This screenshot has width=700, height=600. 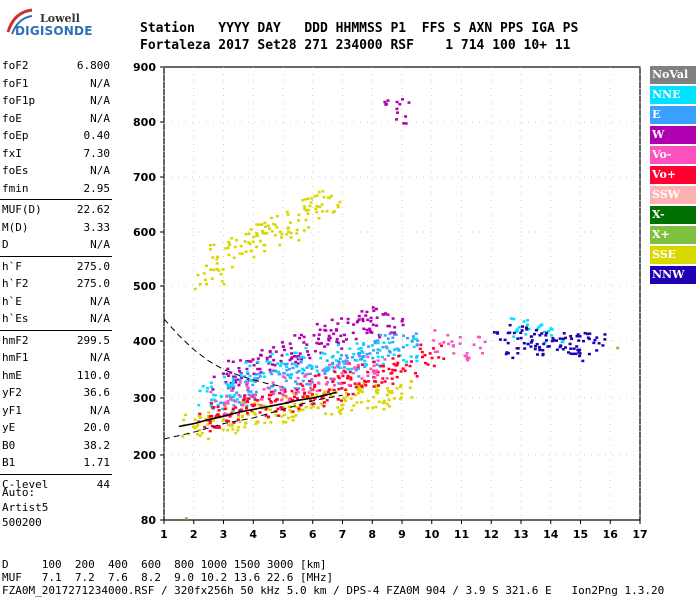 What do you see at coordinates (97, 445) in the screenshot?
I see `param-value: 38.2` at bounding box center [97, 445].